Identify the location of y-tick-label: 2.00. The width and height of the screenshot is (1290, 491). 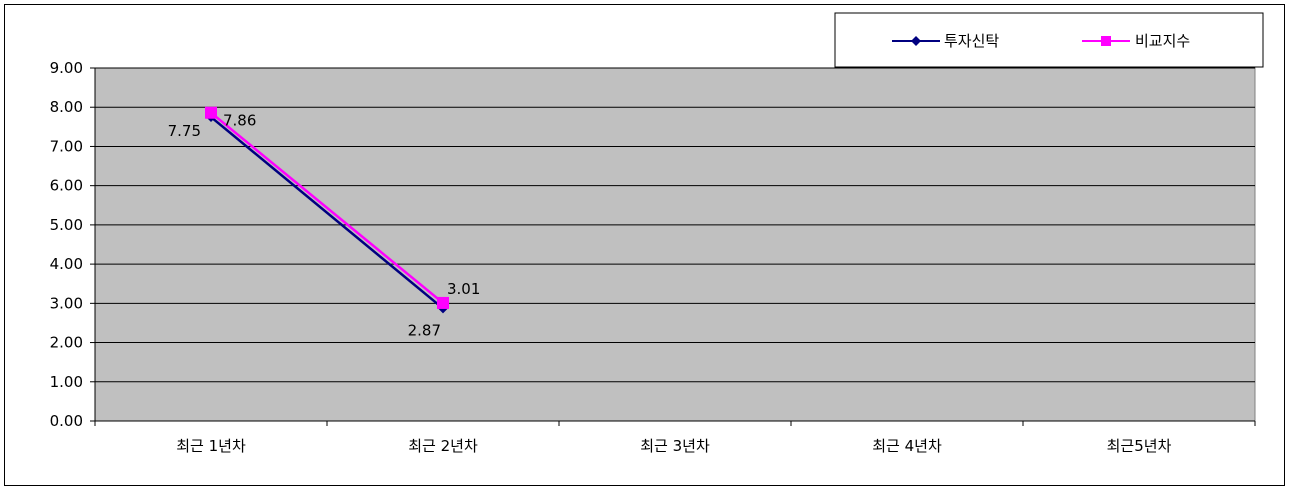
(66, 343).